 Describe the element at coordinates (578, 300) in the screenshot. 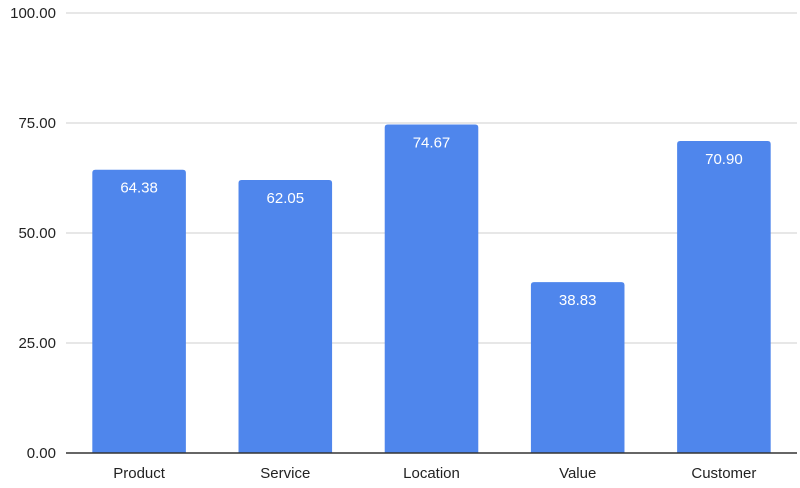

I see `data-label: 38.83` at that location.